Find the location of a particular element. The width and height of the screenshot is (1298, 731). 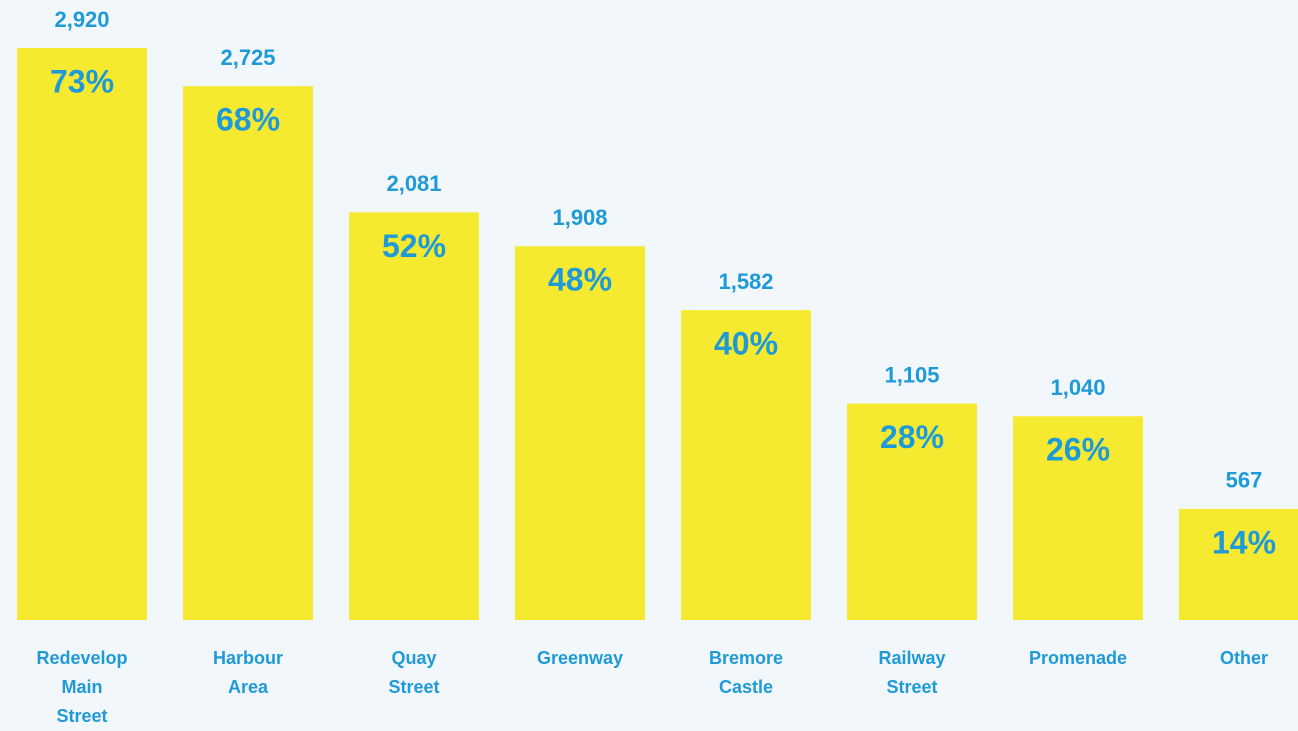

percent-label: 28% is located at coordinates (912, 437).